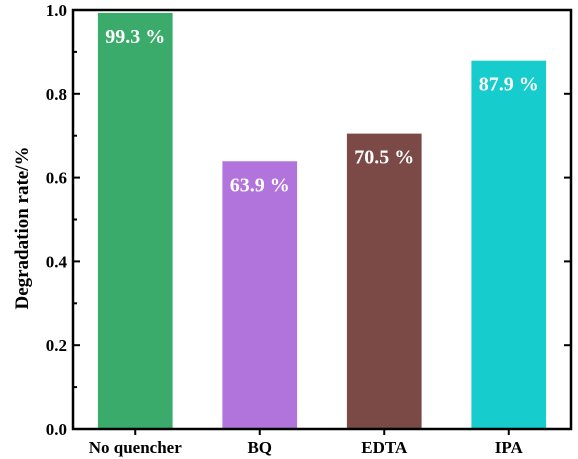  Describe the element at coordinates (384, 158) in the screenshot. I see `data-label-edta: 70.5 %` at that location.